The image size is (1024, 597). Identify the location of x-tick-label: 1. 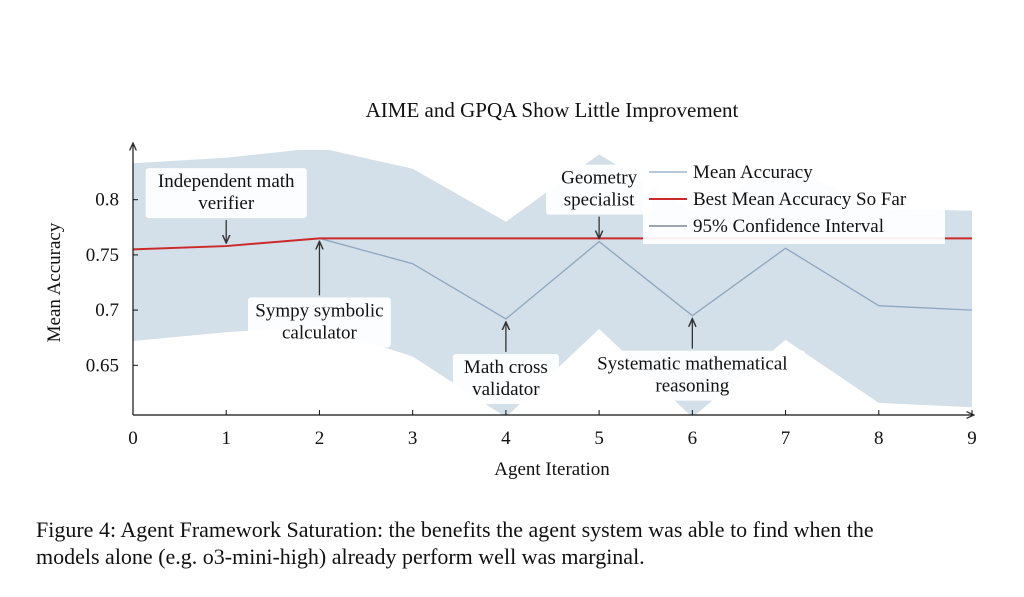
(226, 438).